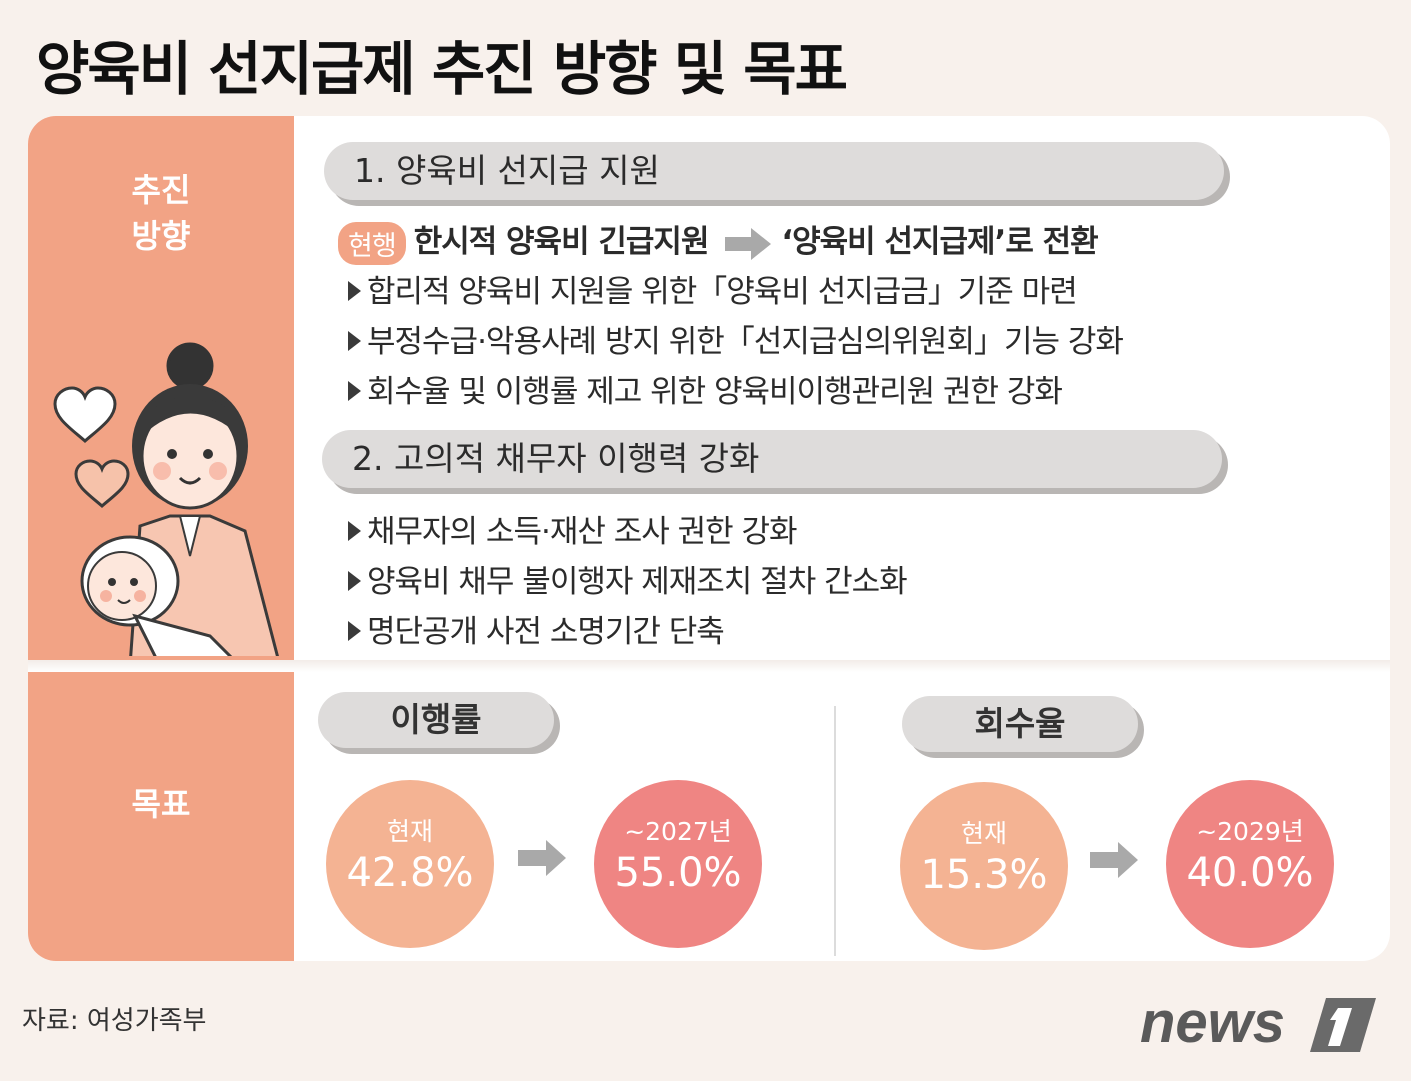 The image size is (1411, 1081). I want to click on list-item-text: 양육비 채무 불이행자 제재조치 절차 간소화, so click(637, 582).